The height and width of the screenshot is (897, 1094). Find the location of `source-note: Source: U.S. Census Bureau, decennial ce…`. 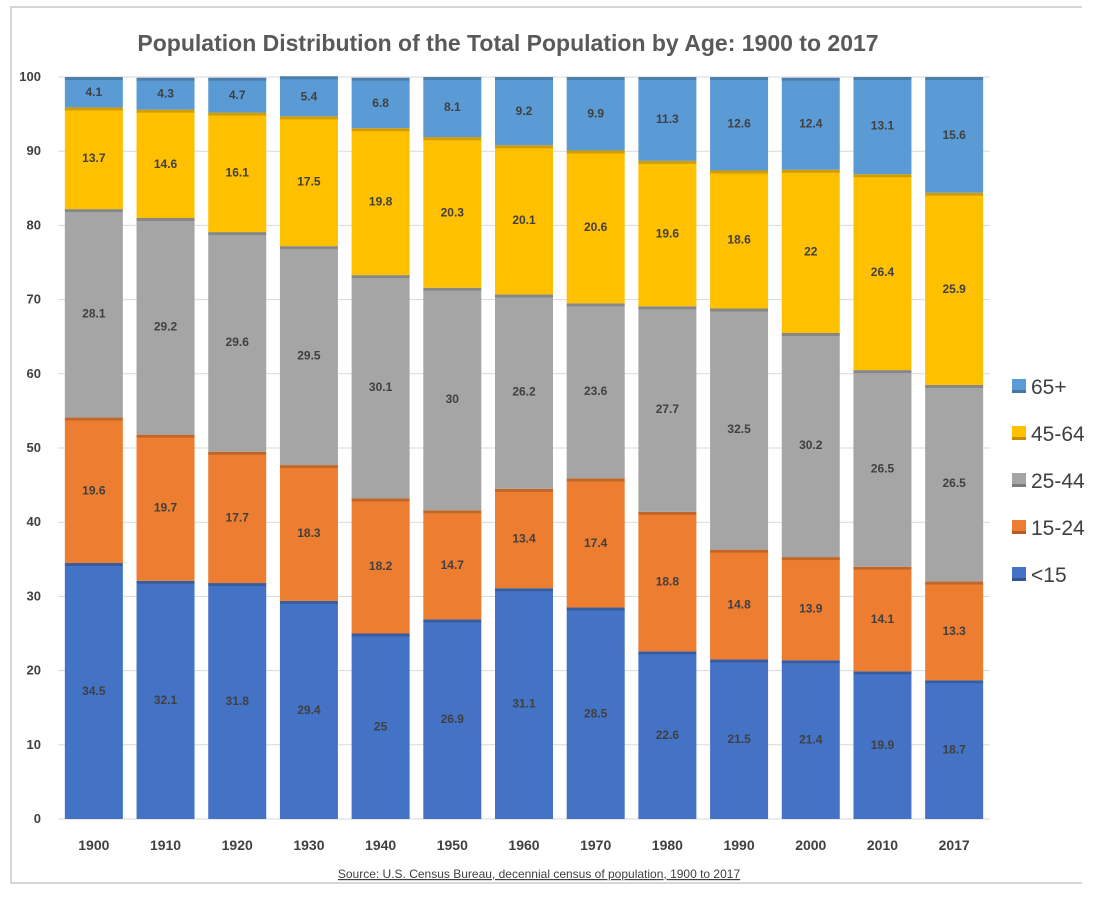

source-note: Source: U.S. Census Bureau, decennial ce… is located at coordinates (539, 874).